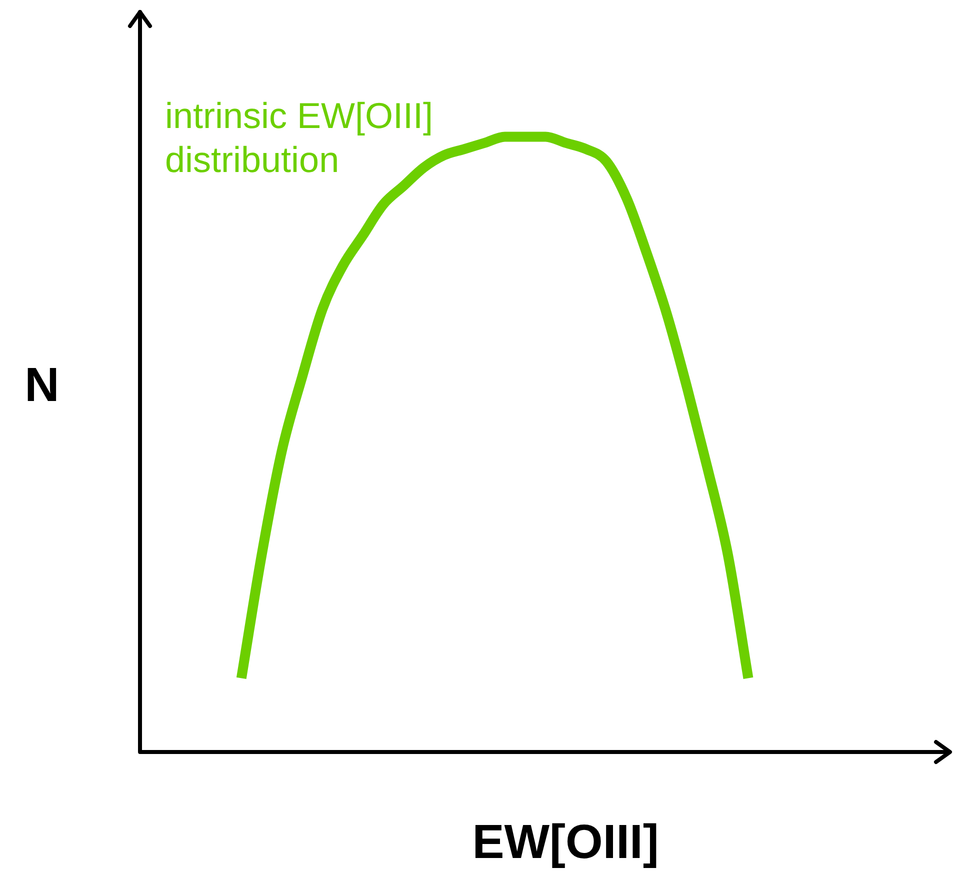 Image resolution: width=961 pixels, height=879 pixels. What do you see at coordinates (565, 843) in the screenshot?
I see `x-axis-title: EW[OIII]` at bounding box center [565, 843].